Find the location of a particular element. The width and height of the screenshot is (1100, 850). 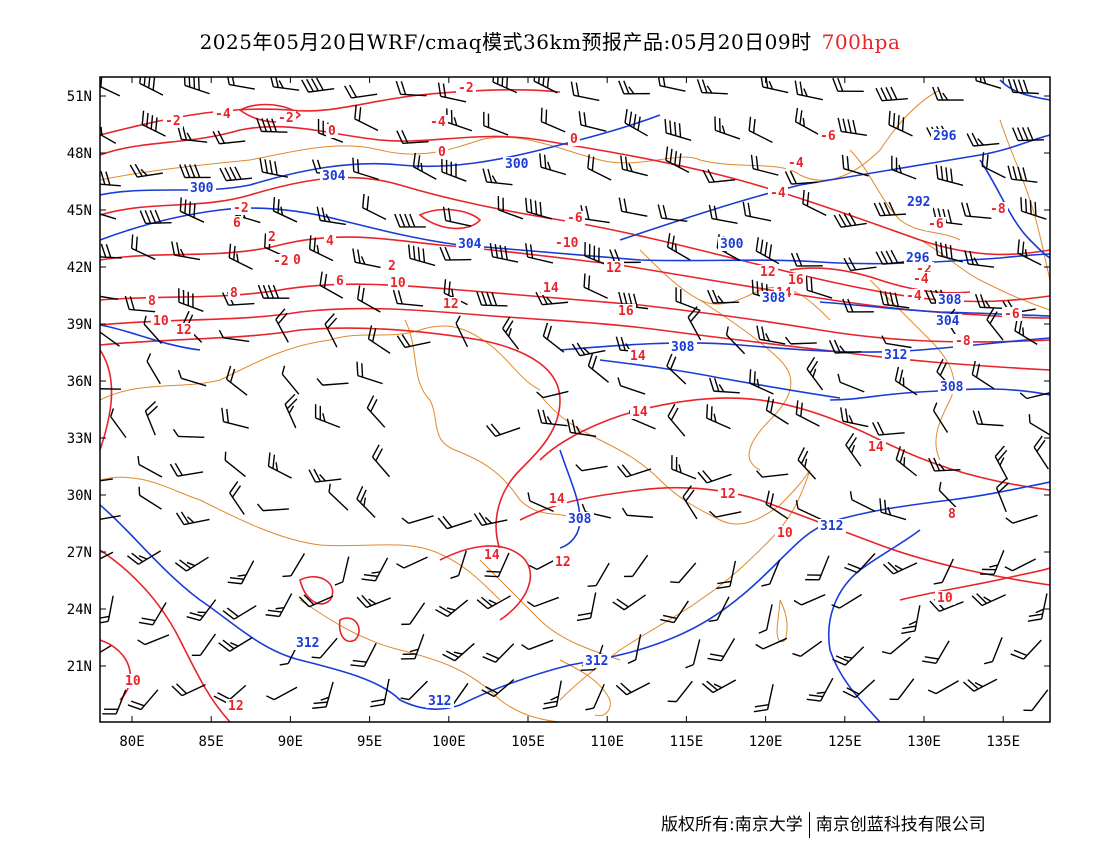

lon-tick-label: 115E is located at coordinates (687, 742).